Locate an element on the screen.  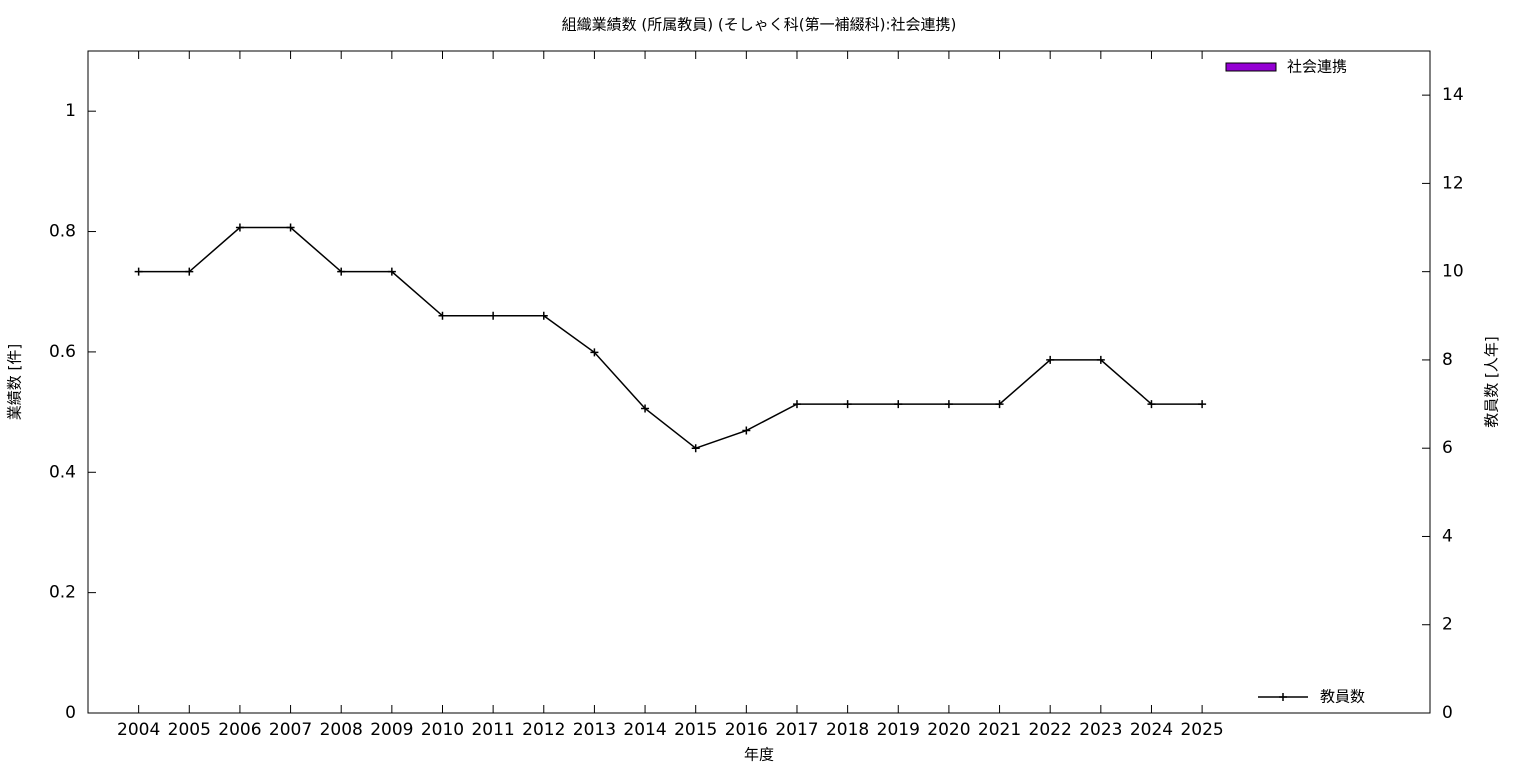
x-tick-label: 2007 is located at coordinates (290, 730).